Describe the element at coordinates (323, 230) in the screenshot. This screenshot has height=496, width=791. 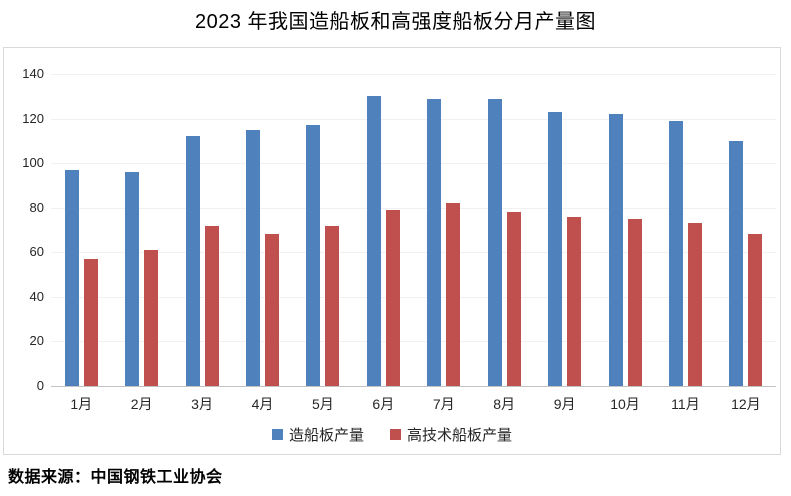
I see `bar-group-5月` at that location.